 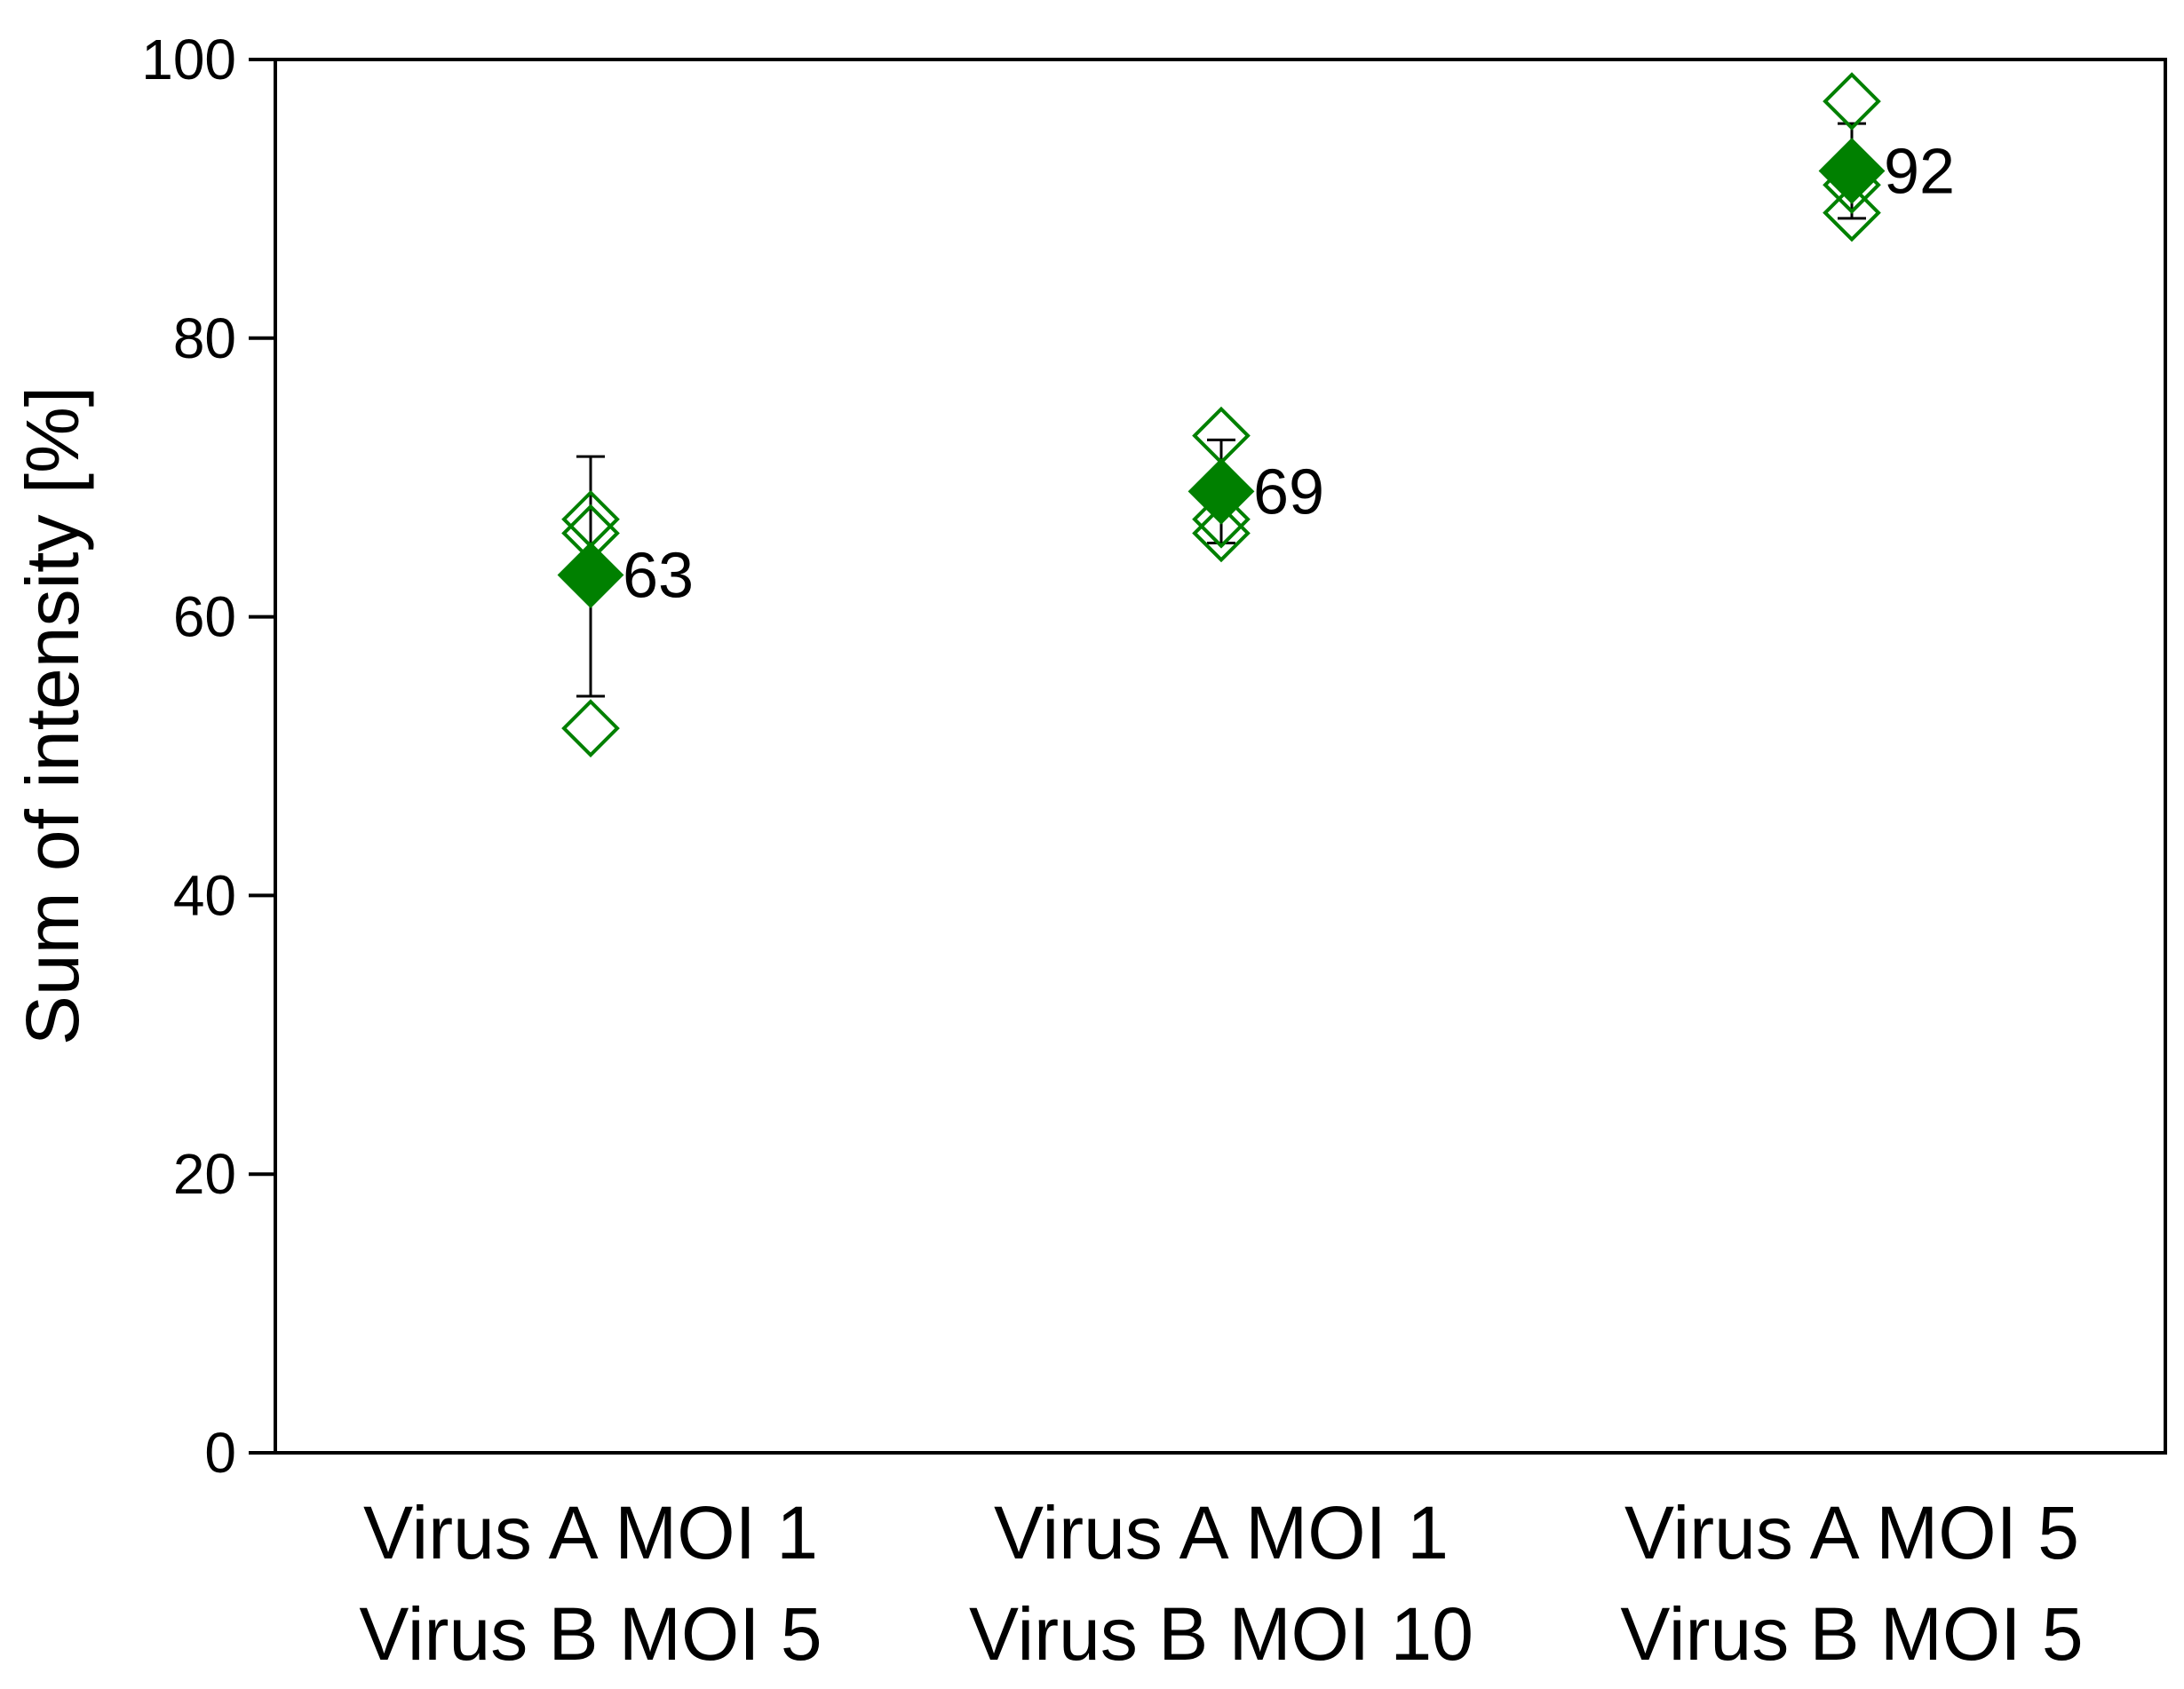 I want to click on category-label: Virus A MOI 5, so click(x=1851, y=1532).